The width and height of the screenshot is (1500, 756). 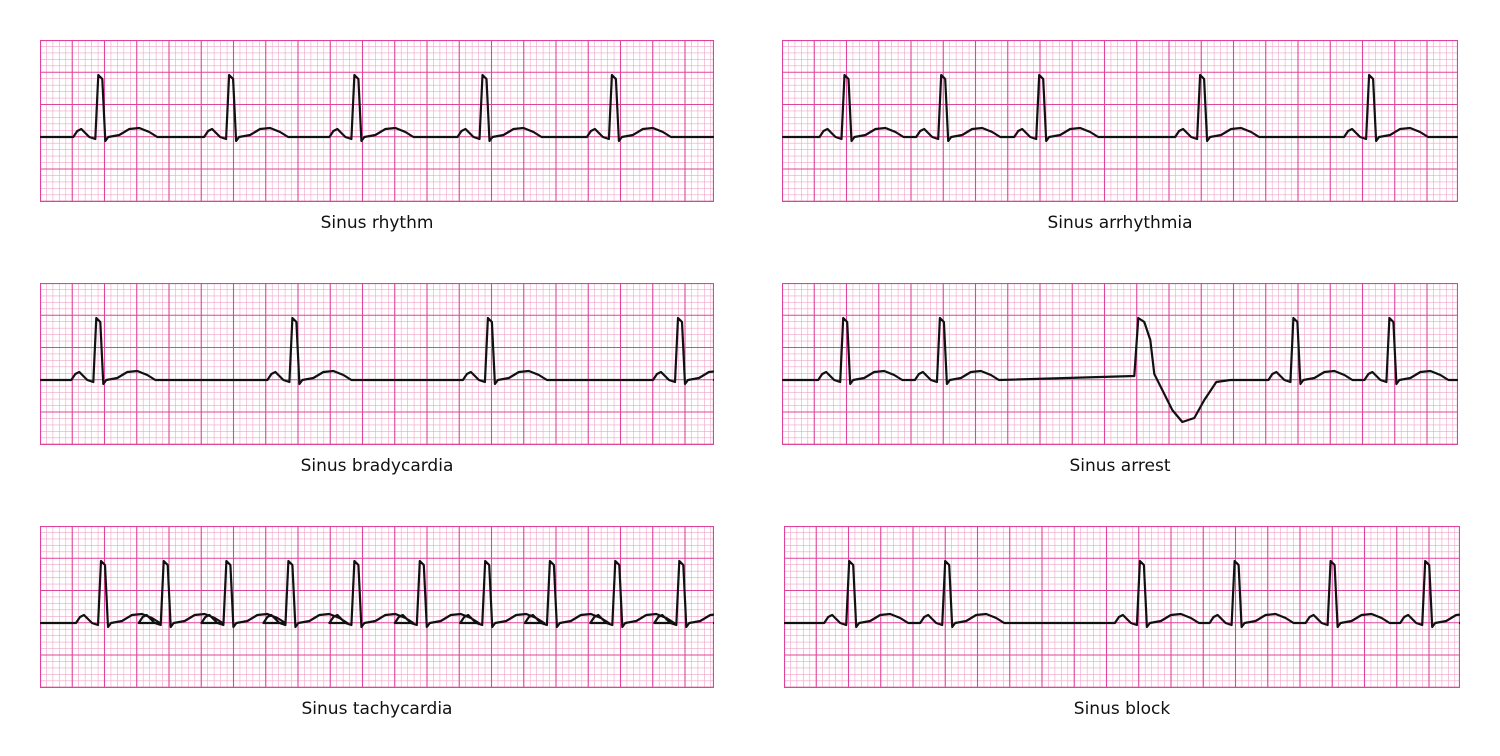 I want to click on strip-label: Sinus bradycardia, so click(x=377, y=466).